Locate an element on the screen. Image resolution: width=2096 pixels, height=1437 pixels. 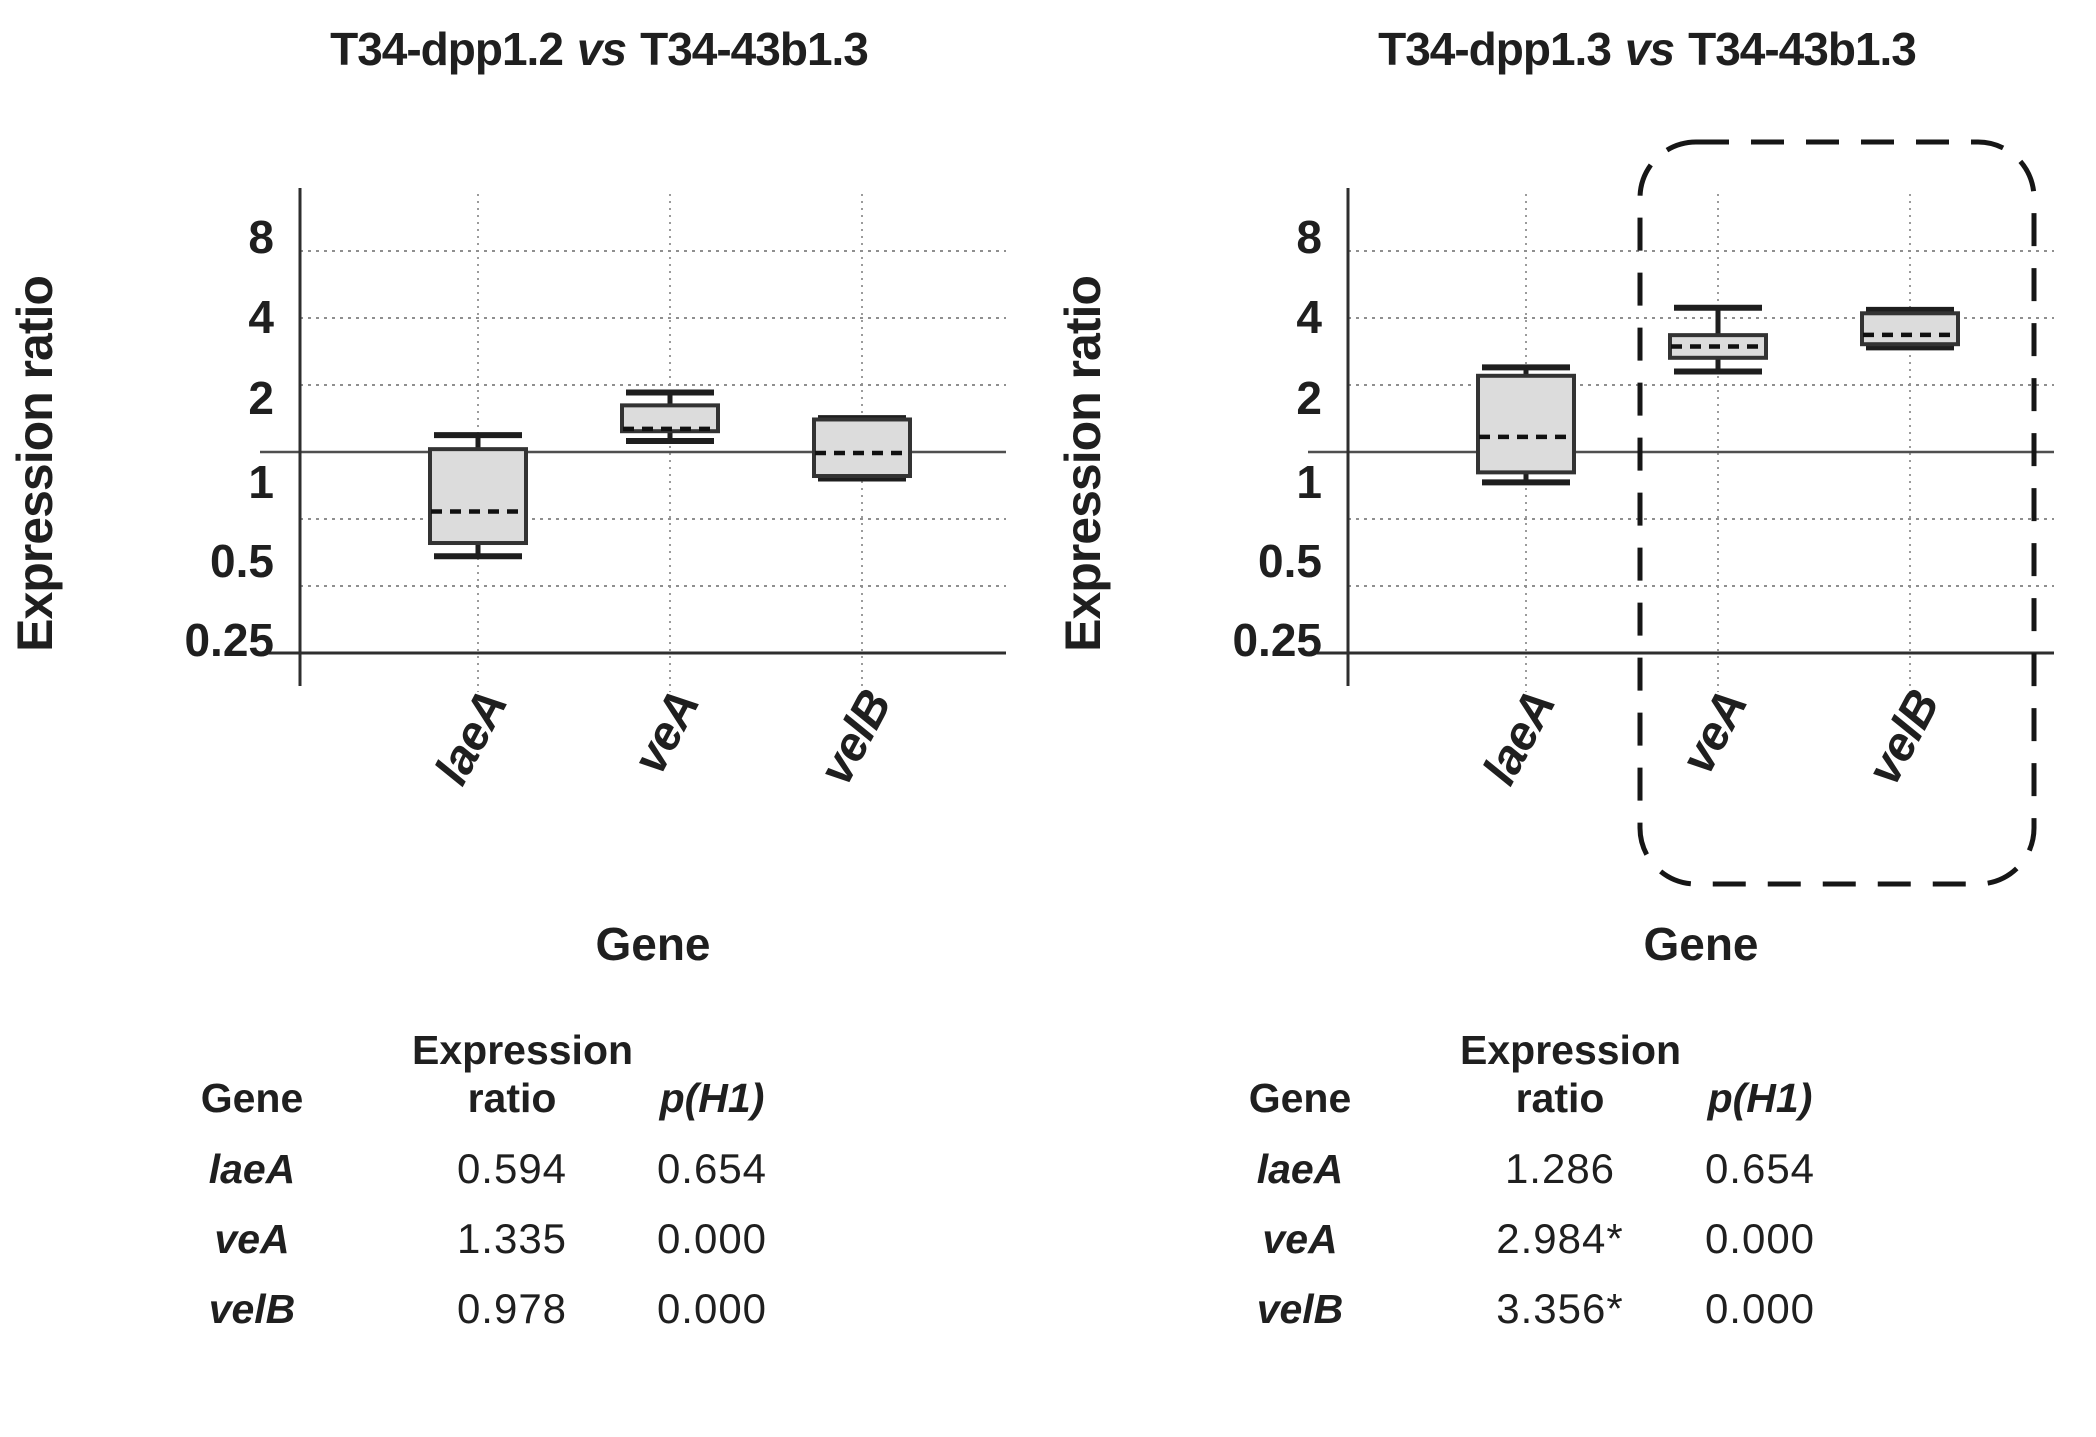
table-cell-ratio-veA: 2.984* is located at coordinates (1560, 1238).